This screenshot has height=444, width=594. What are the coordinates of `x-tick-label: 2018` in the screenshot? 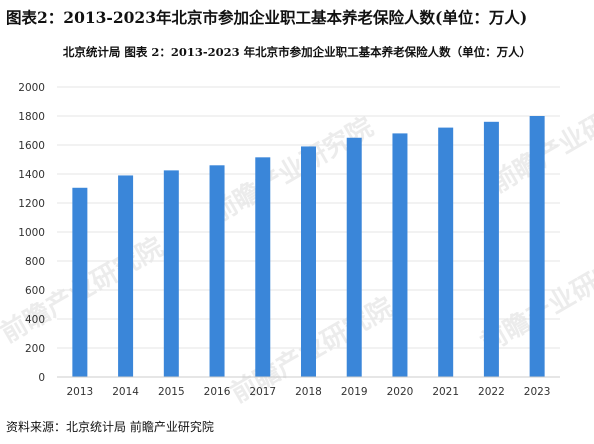 It's located at (308, 392).